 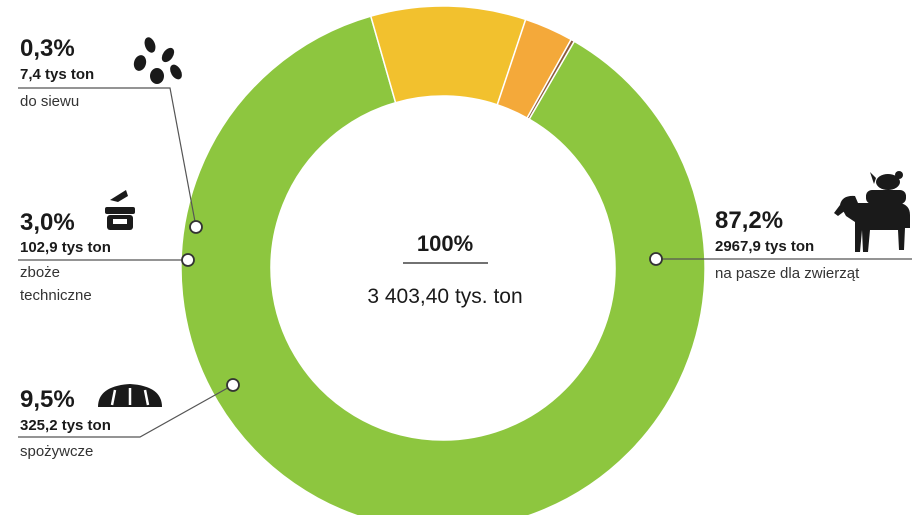 I want to click on marker-seeds, so click(x=196, y=227).